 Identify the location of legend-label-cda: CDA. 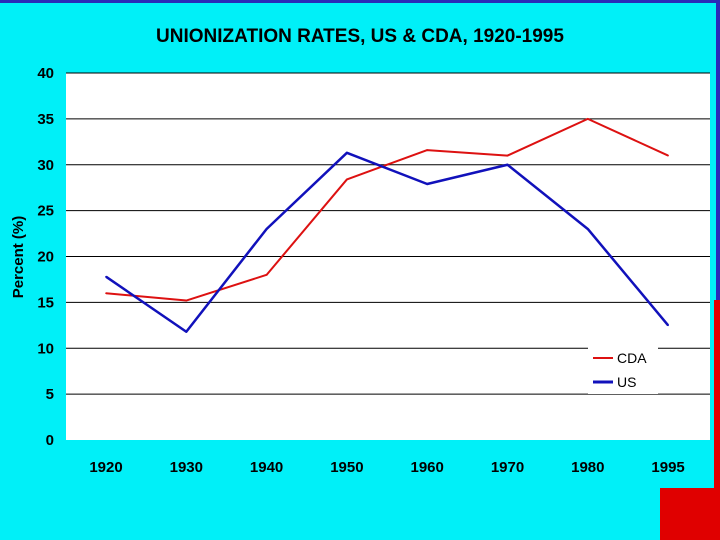
(632, 358).